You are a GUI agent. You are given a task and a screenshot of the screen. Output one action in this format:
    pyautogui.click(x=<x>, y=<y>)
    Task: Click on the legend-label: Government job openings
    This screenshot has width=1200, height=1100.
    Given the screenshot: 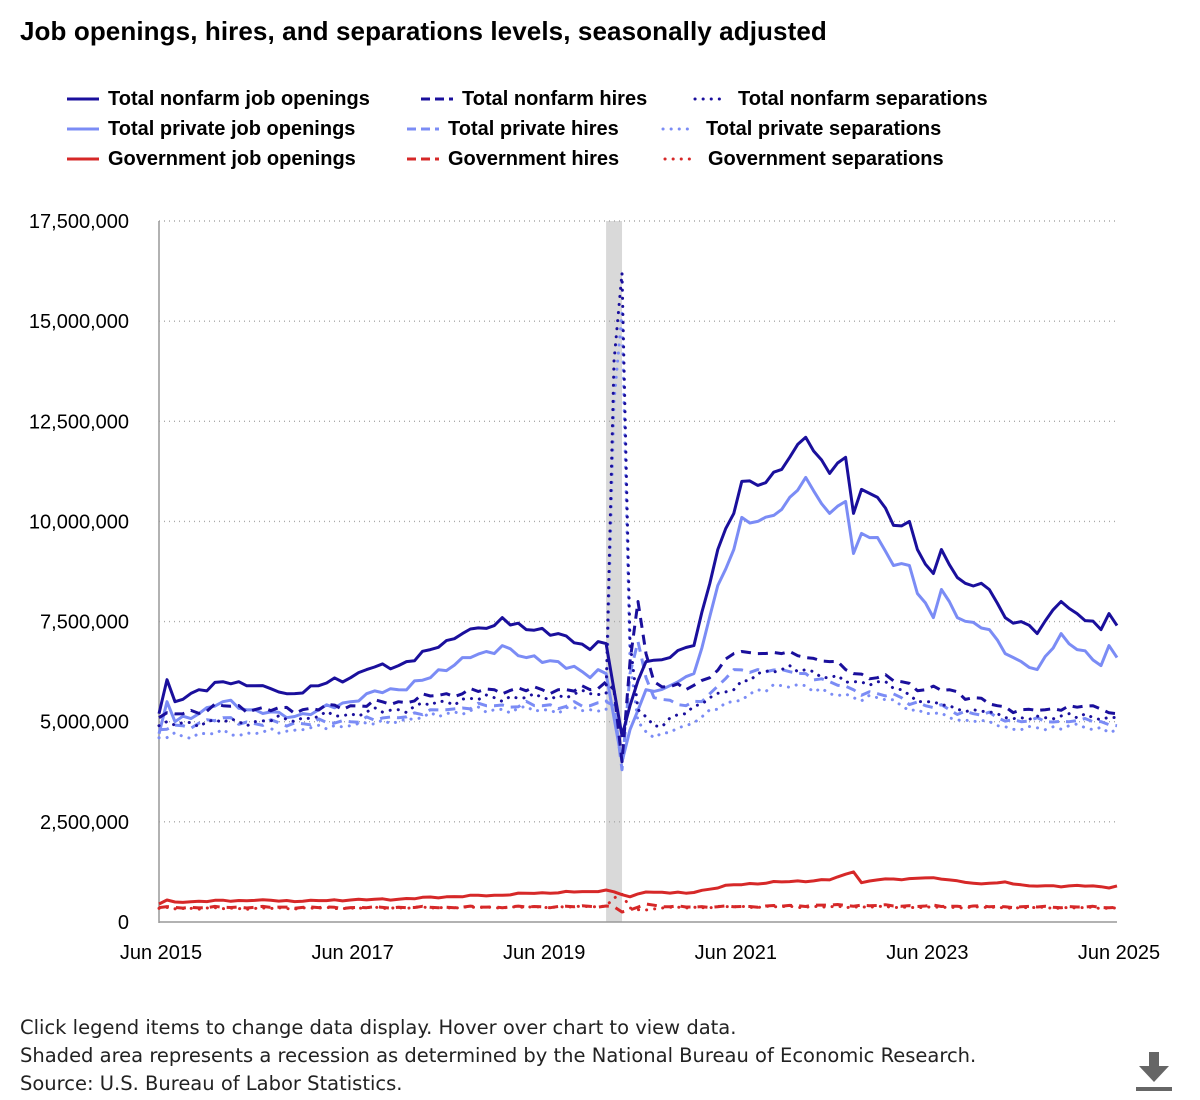 What is the action you would take?
    pyautogui.click(x=232, y=158)
    